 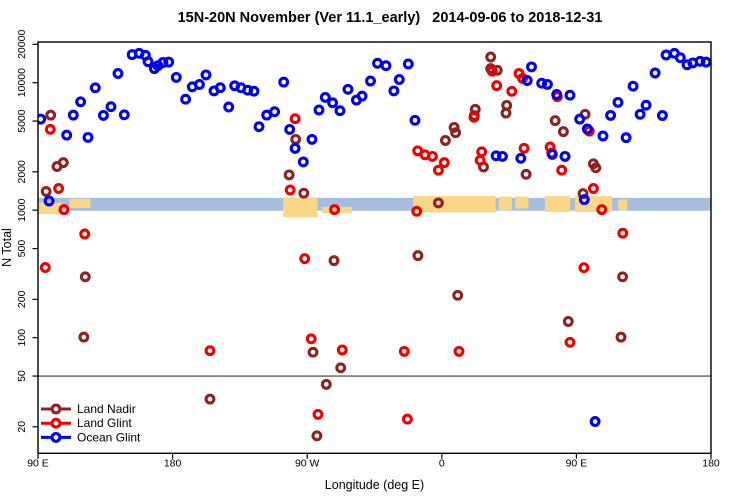 I want to click on y-axis-label: N Total, so click(x=7, y=247).